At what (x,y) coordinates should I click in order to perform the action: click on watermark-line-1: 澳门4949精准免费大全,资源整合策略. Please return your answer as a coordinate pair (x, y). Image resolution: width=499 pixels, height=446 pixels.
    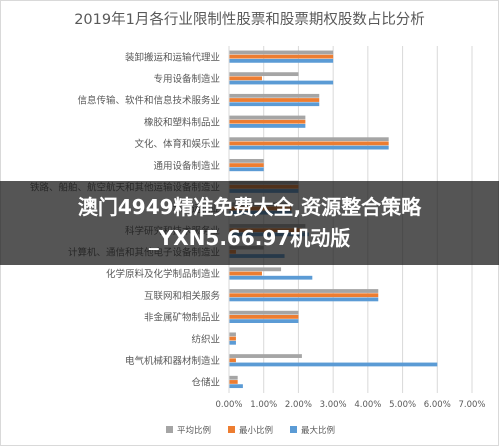
    Looking at the image, I should click on (249, 207).